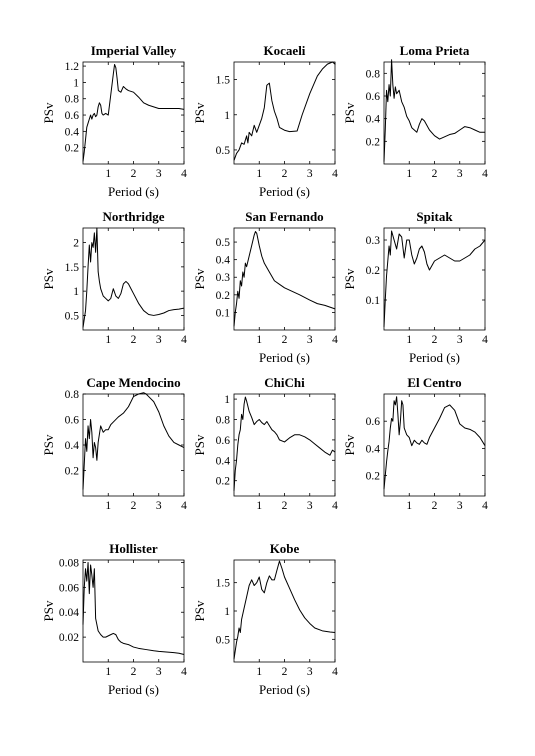  What do you see at coordinates (69, 588) in the screenshot?
I see `y-tick-label: 0.06` at bounding box center [69, 588].